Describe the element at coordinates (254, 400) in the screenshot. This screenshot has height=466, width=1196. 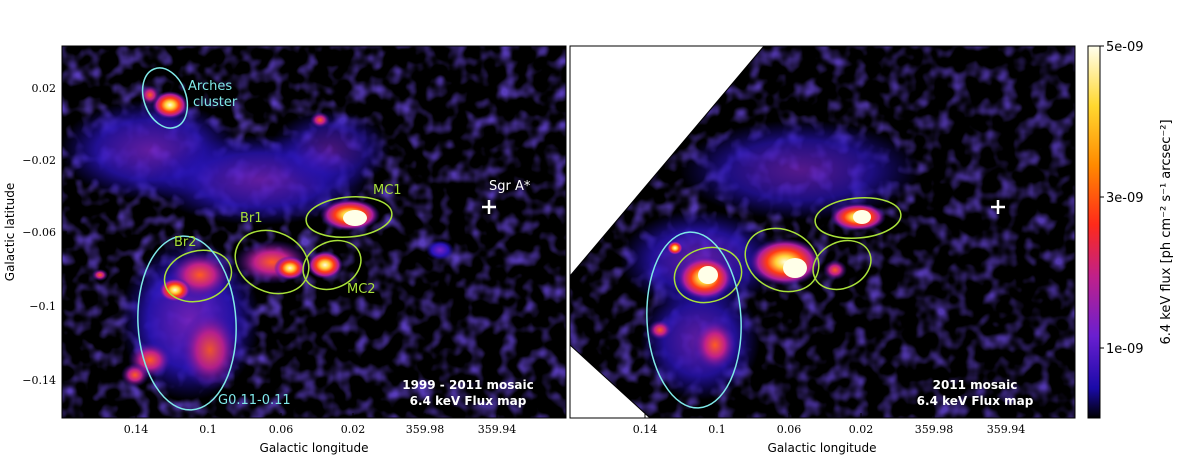
I see `g011-label: G0.11-0.11` at that location.